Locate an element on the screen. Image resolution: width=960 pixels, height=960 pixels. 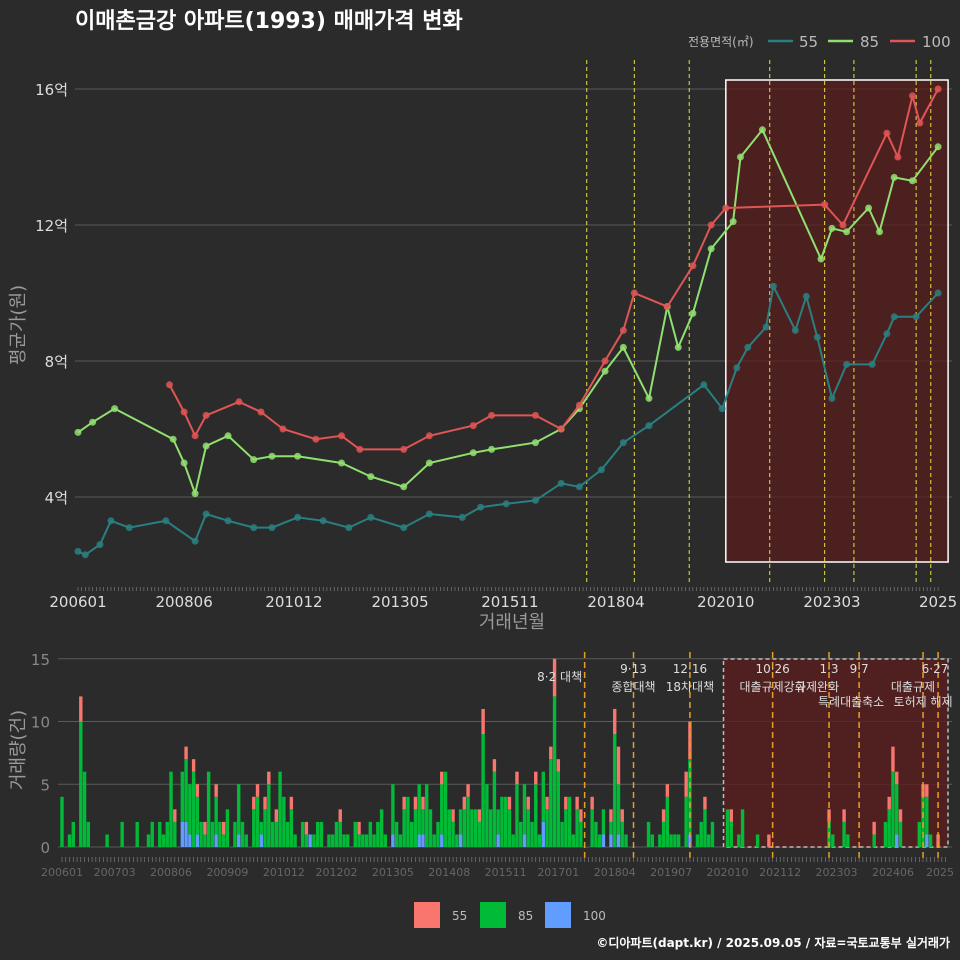
bottom-legend-label-85: 85 is located at coordinates (525, 916).